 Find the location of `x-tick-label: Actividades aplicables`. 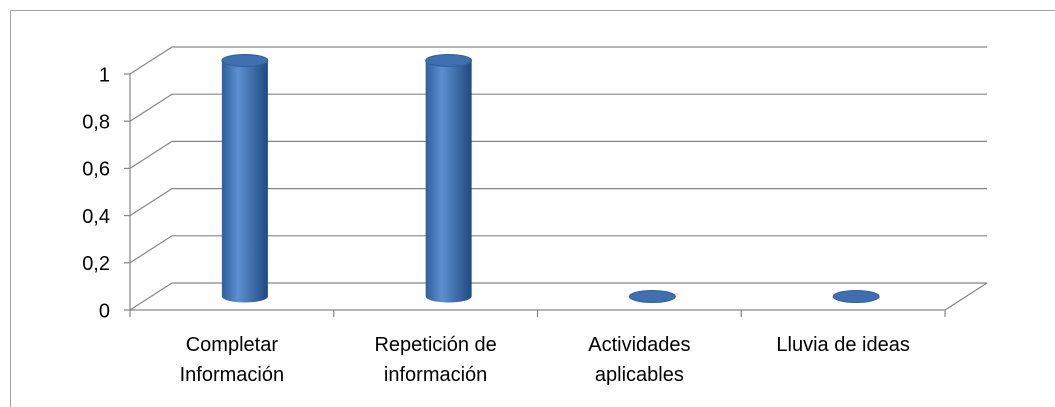

x-tick-label: Actividades aplicables is located at coordinates (639, 360).